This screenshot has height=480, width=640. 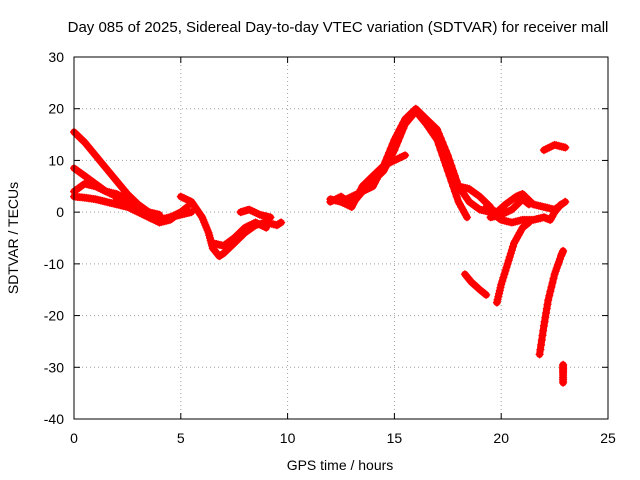 I want to click on y-tick-label: -40, so click(x=54, y=419).